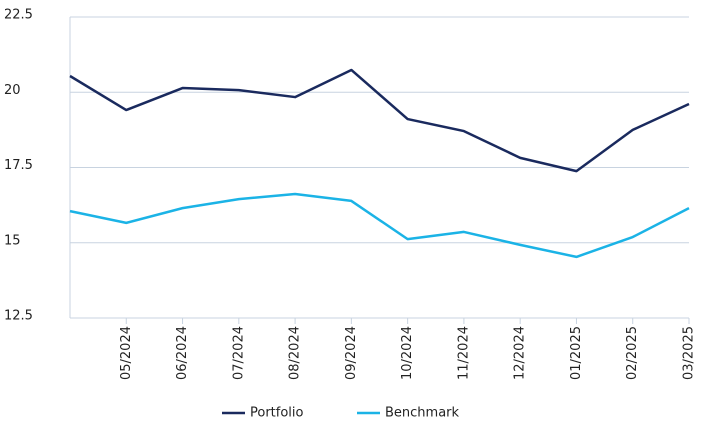 The width and height of the screenshot is (711, 425). I want to click on y-tick-label: 20, so click(12, 90).